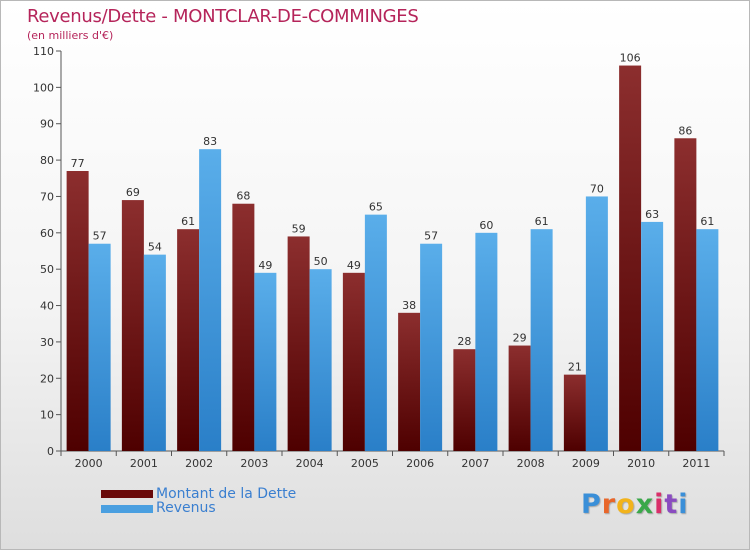 The width and height of the screenshot is (750, 551). I want to click on x-tick-label: 2009, so click(586, 463).